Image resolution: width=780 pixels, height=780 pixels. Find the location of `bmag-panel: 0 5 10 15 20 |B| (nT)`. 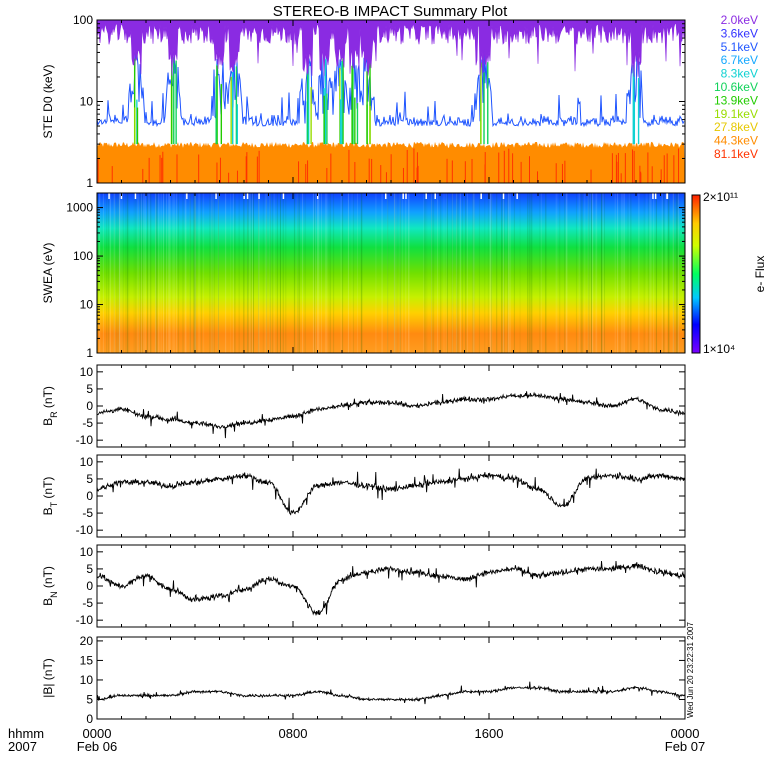

bmag-panel: 0 5 10 15 20 |B| (nT) is located at coordinates (363, 680).